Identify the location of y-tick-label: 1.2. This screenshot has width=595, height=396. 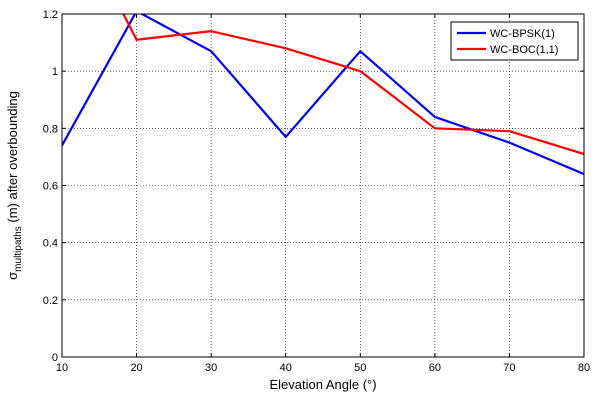
(50, 15).